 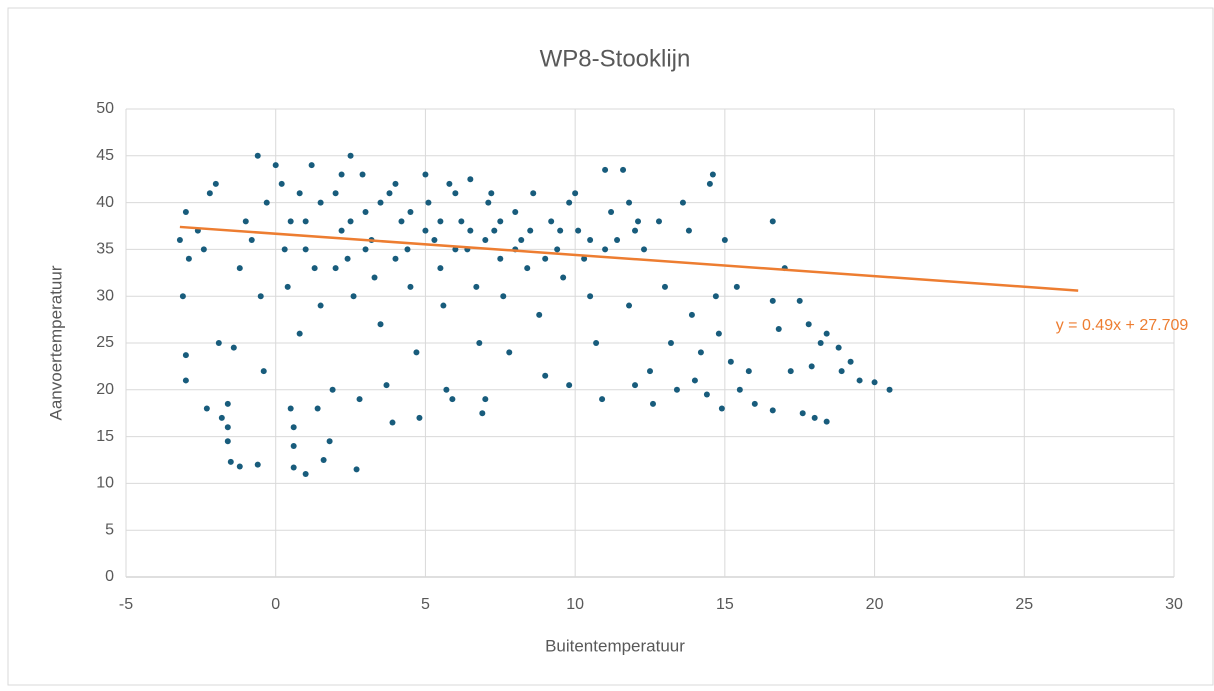 I want to click on x-tick-label: 0, so click(x=275, y=604).